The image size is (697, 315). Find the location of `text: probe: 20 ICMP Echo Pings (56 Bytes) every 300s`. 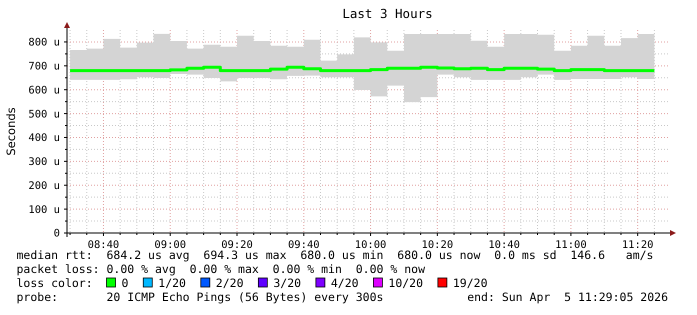

text: probe: 20 ICMP Echo Pings (56 Bytes) every 300s is located at coordinates (200, 297).